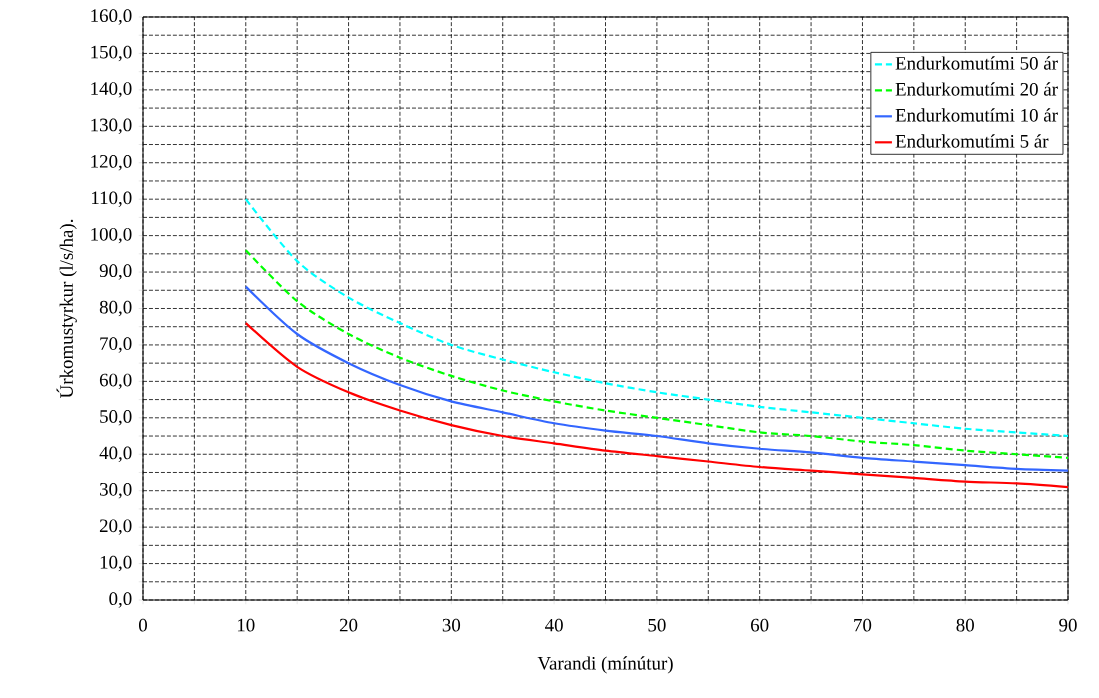  I want to click on legend-label: Endurkomutími 20 ár, so click(976, 89).